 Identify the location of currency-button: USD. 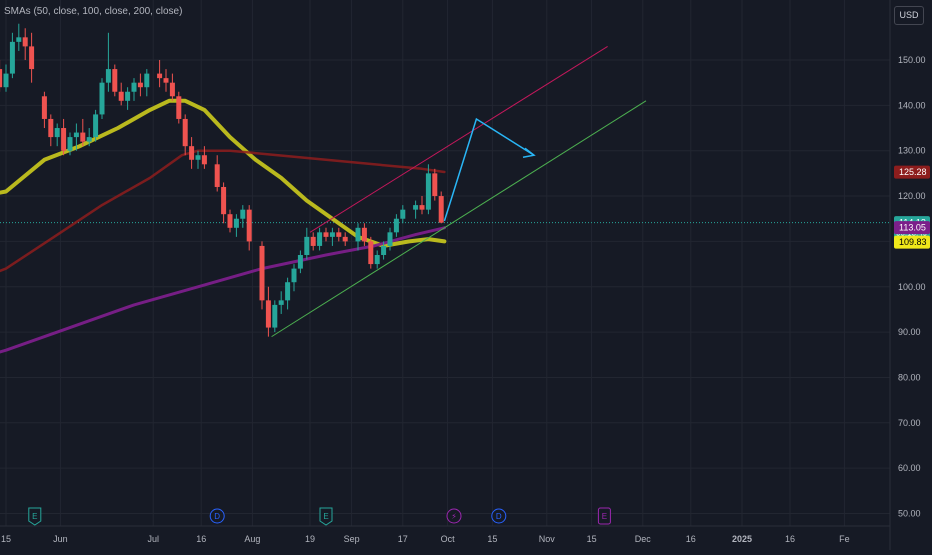
(909, 15).